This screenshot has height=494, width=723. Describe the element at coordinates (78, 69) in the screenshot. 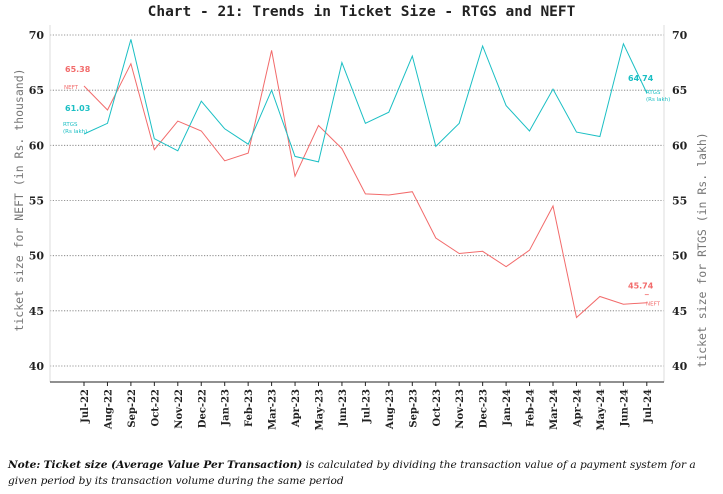

I see `neft-start-value: 65.38` at that location.